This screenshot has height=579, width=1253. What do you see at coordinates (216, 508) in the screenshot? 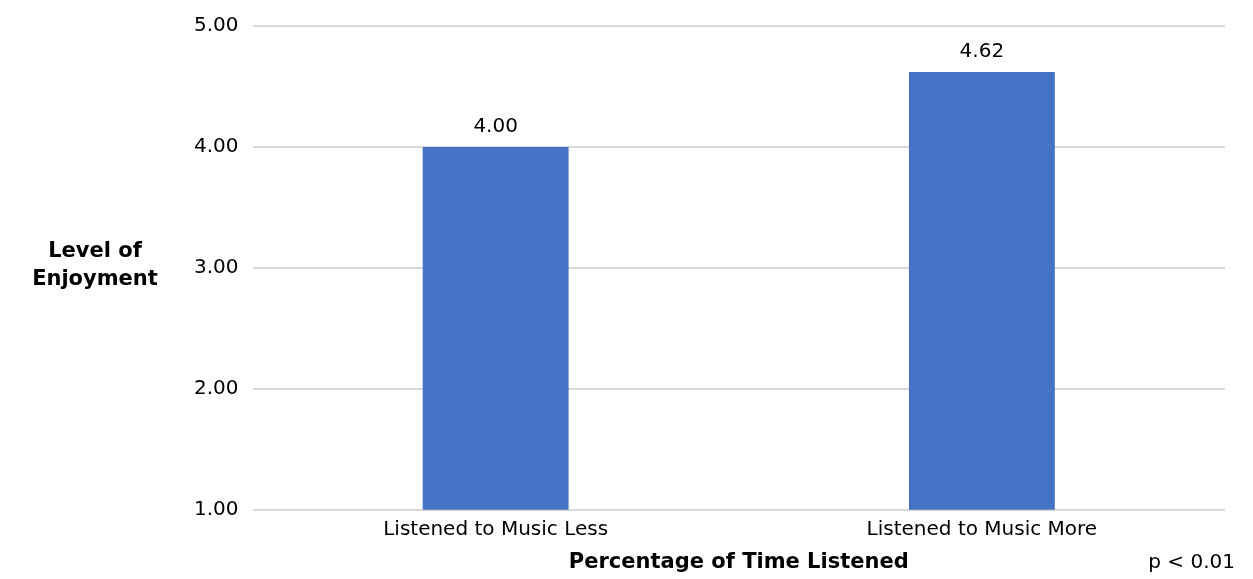
I see `y-tick-label: 1.00` at bounding box center [216, 508].